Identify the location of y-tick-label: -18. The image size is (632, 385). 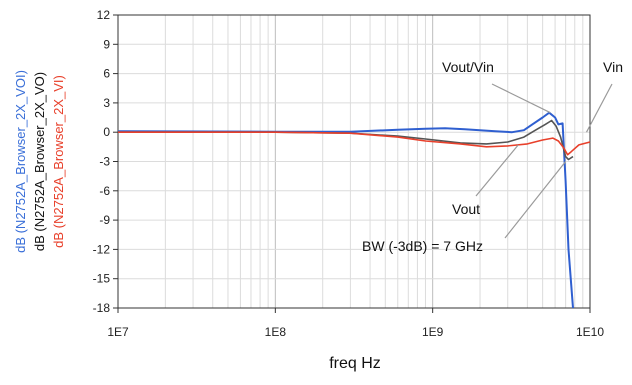
(102, 308).